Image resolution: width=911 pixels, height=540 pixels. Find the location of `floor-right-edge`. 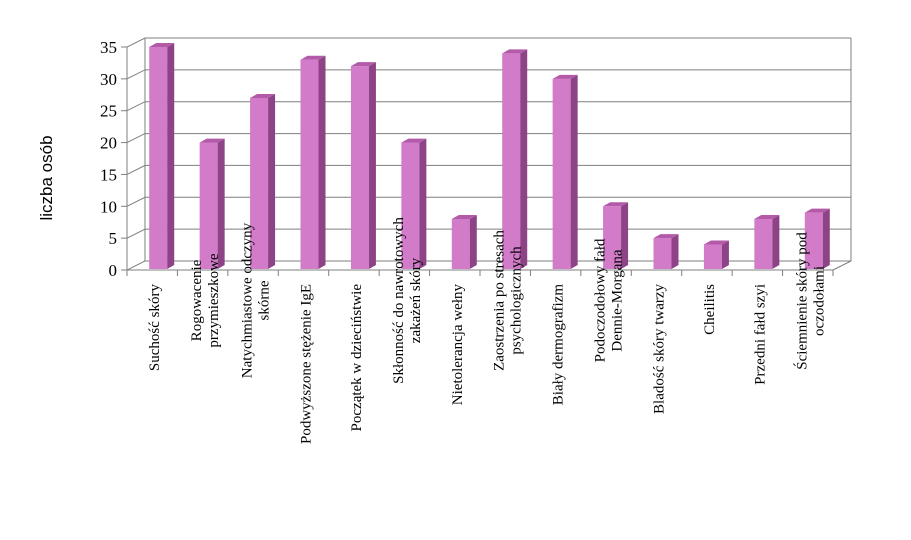

floor-right-edge is located at coordinates (842, 265).